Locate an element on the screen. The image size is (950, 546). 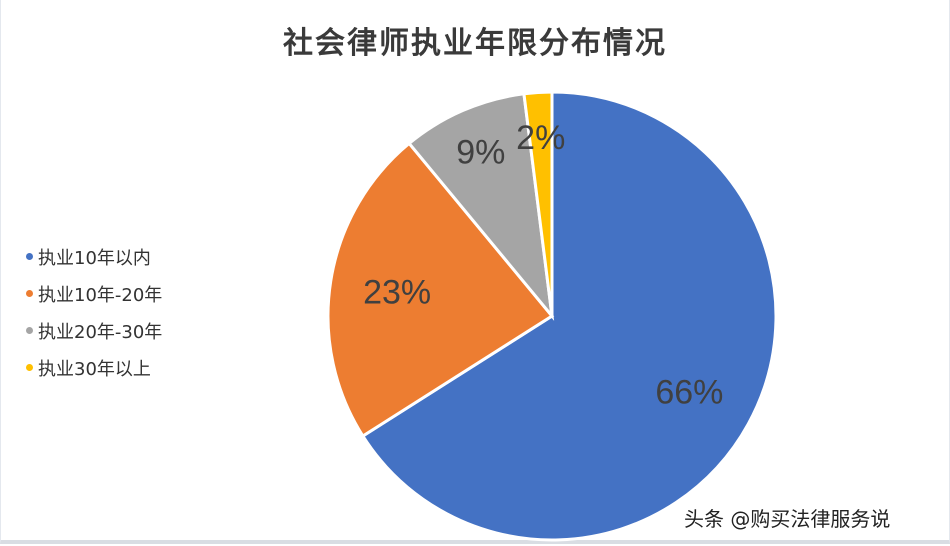
legend-item: 执业10年以内 is located at coordinates (94, 256).